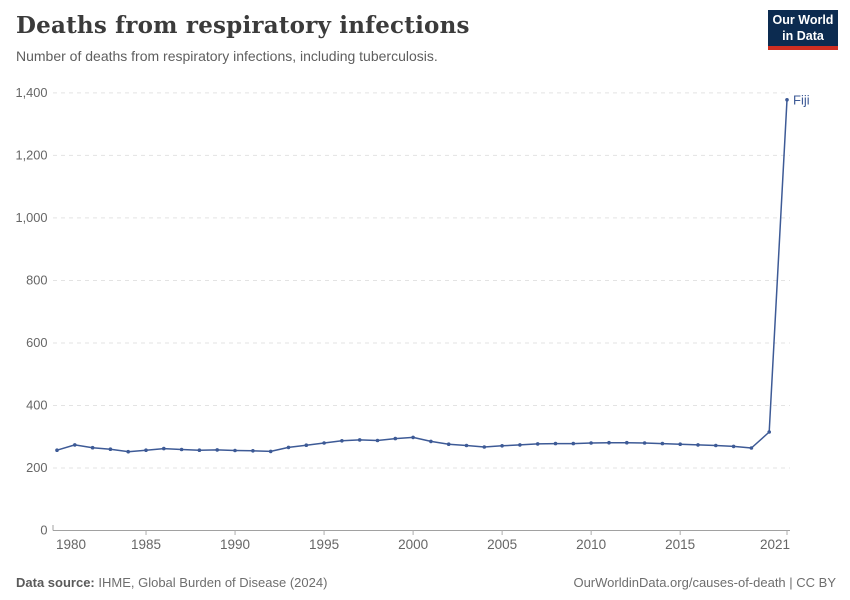  Describe the element at coordinates (55, 582) in the screenshot. I see `data-source-label: Data source:` at that location.